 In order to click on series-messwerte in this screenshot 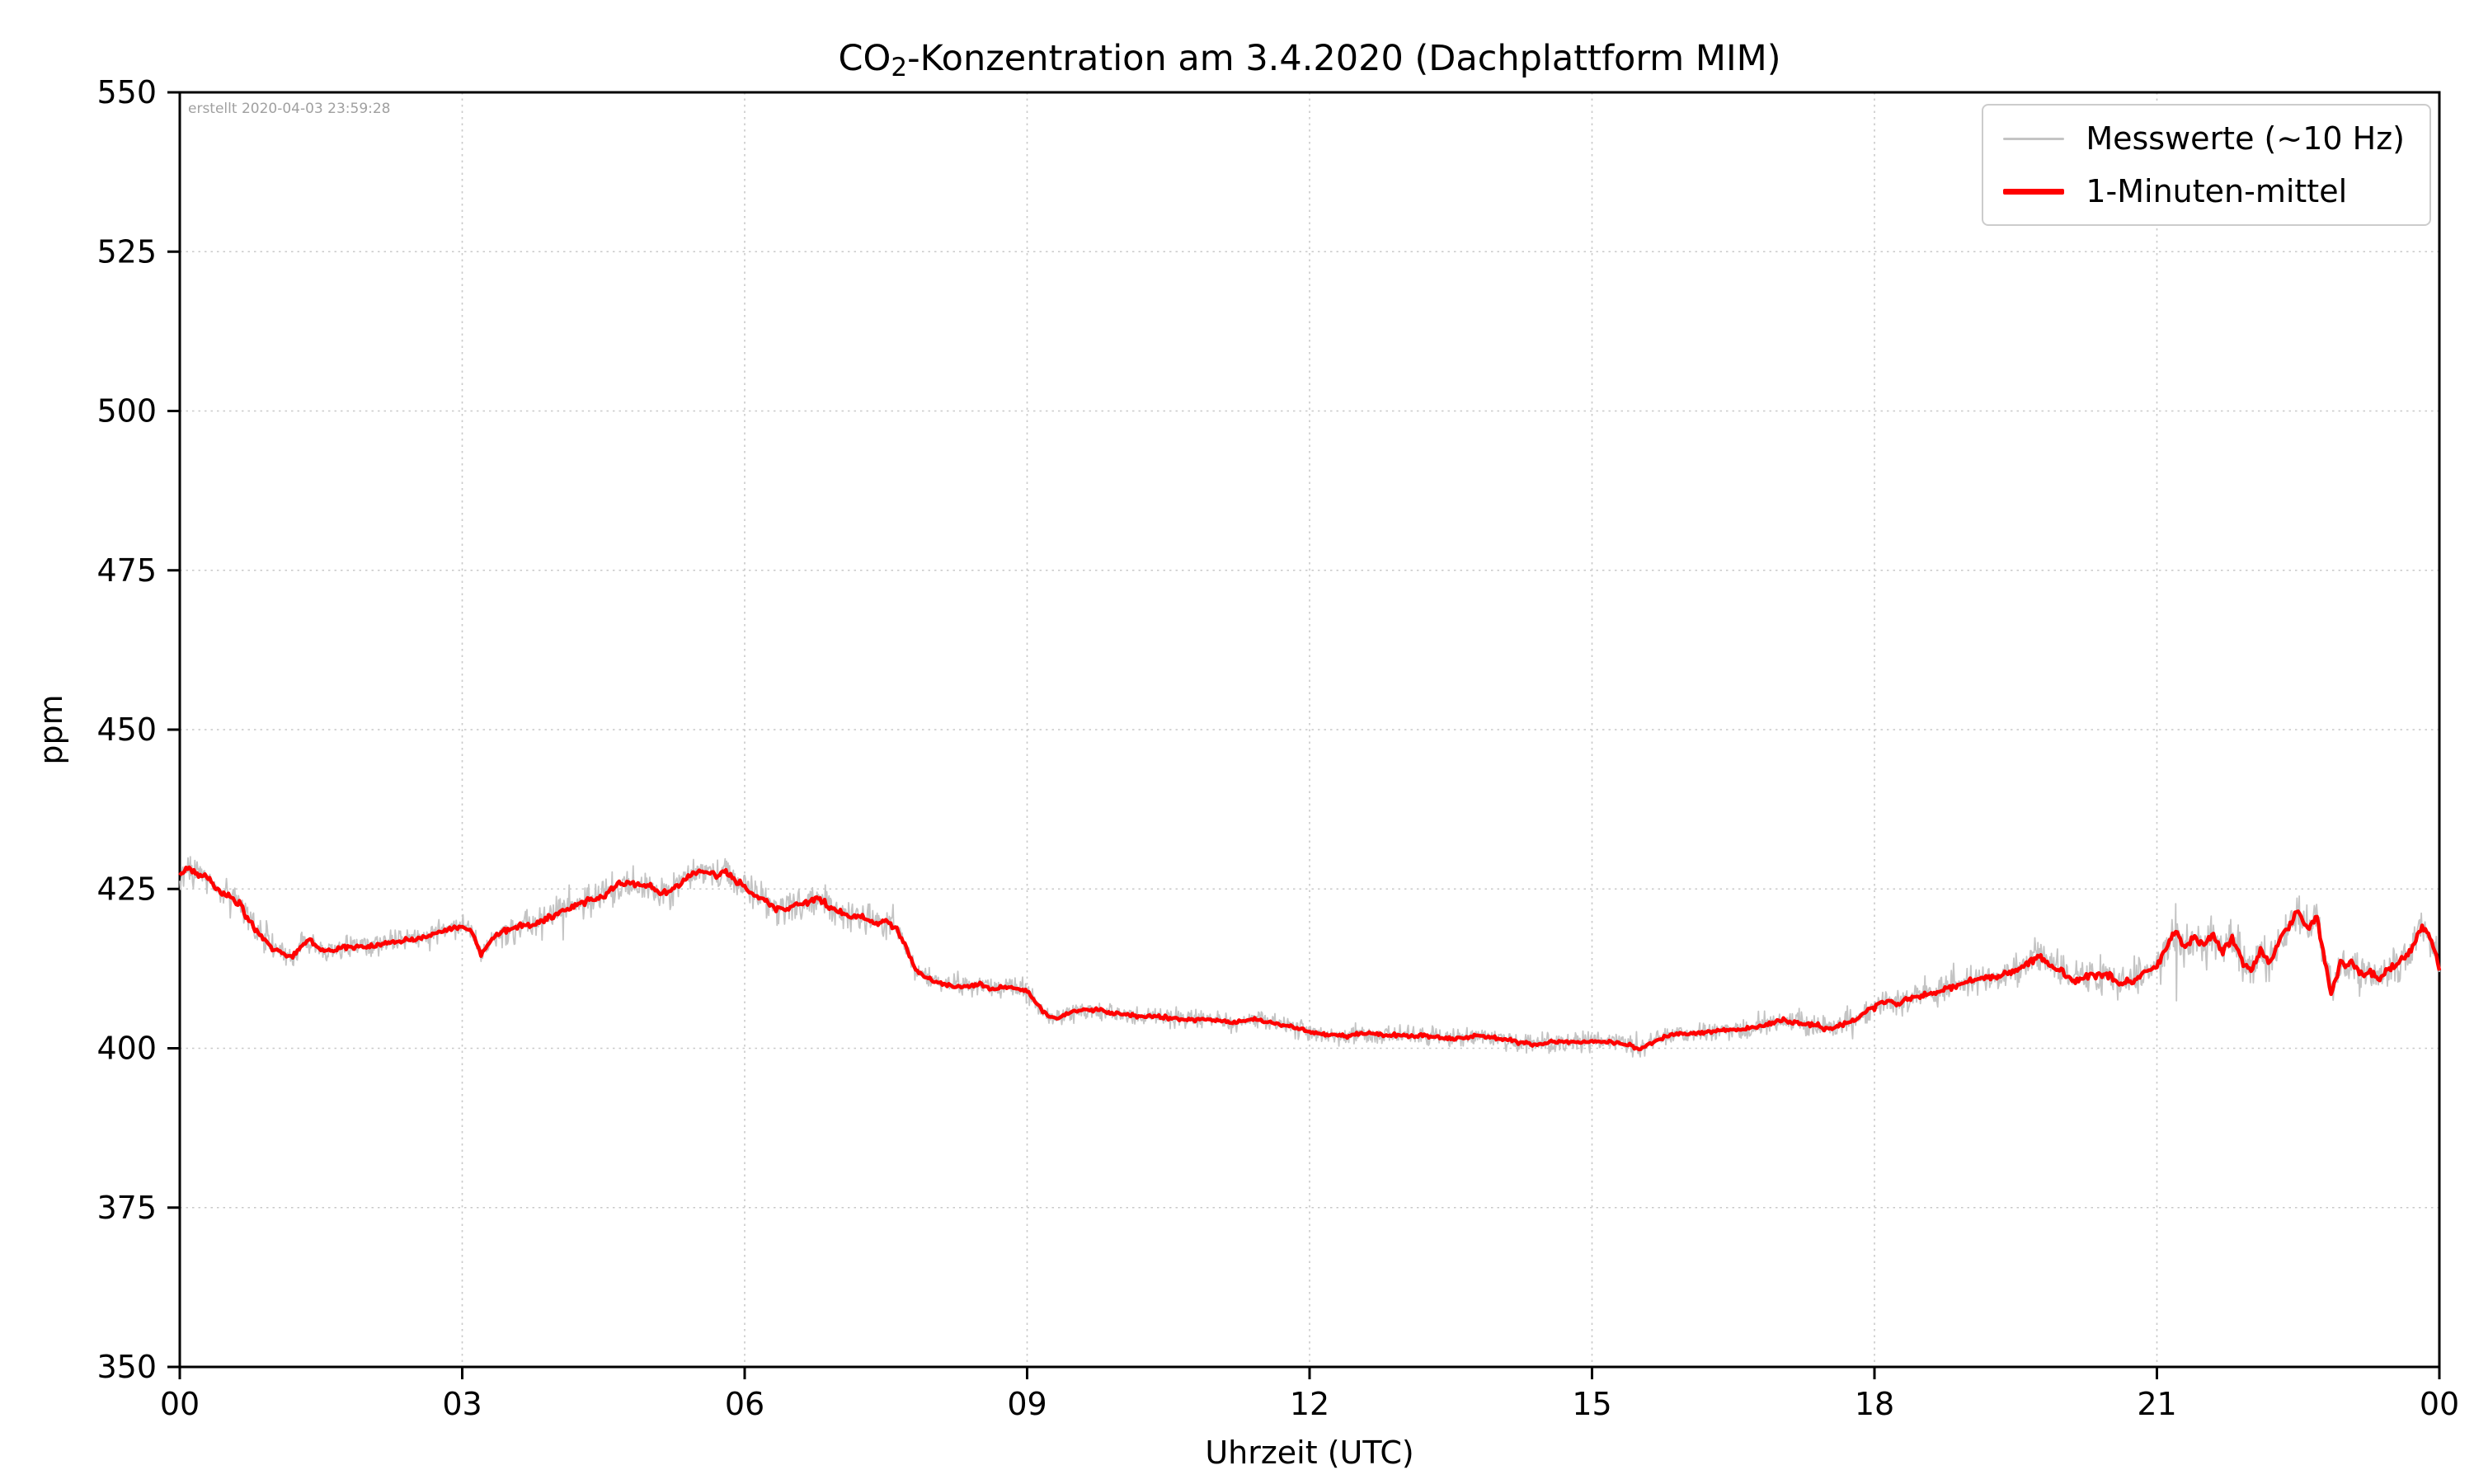, I will do `click(1309, 957)`.